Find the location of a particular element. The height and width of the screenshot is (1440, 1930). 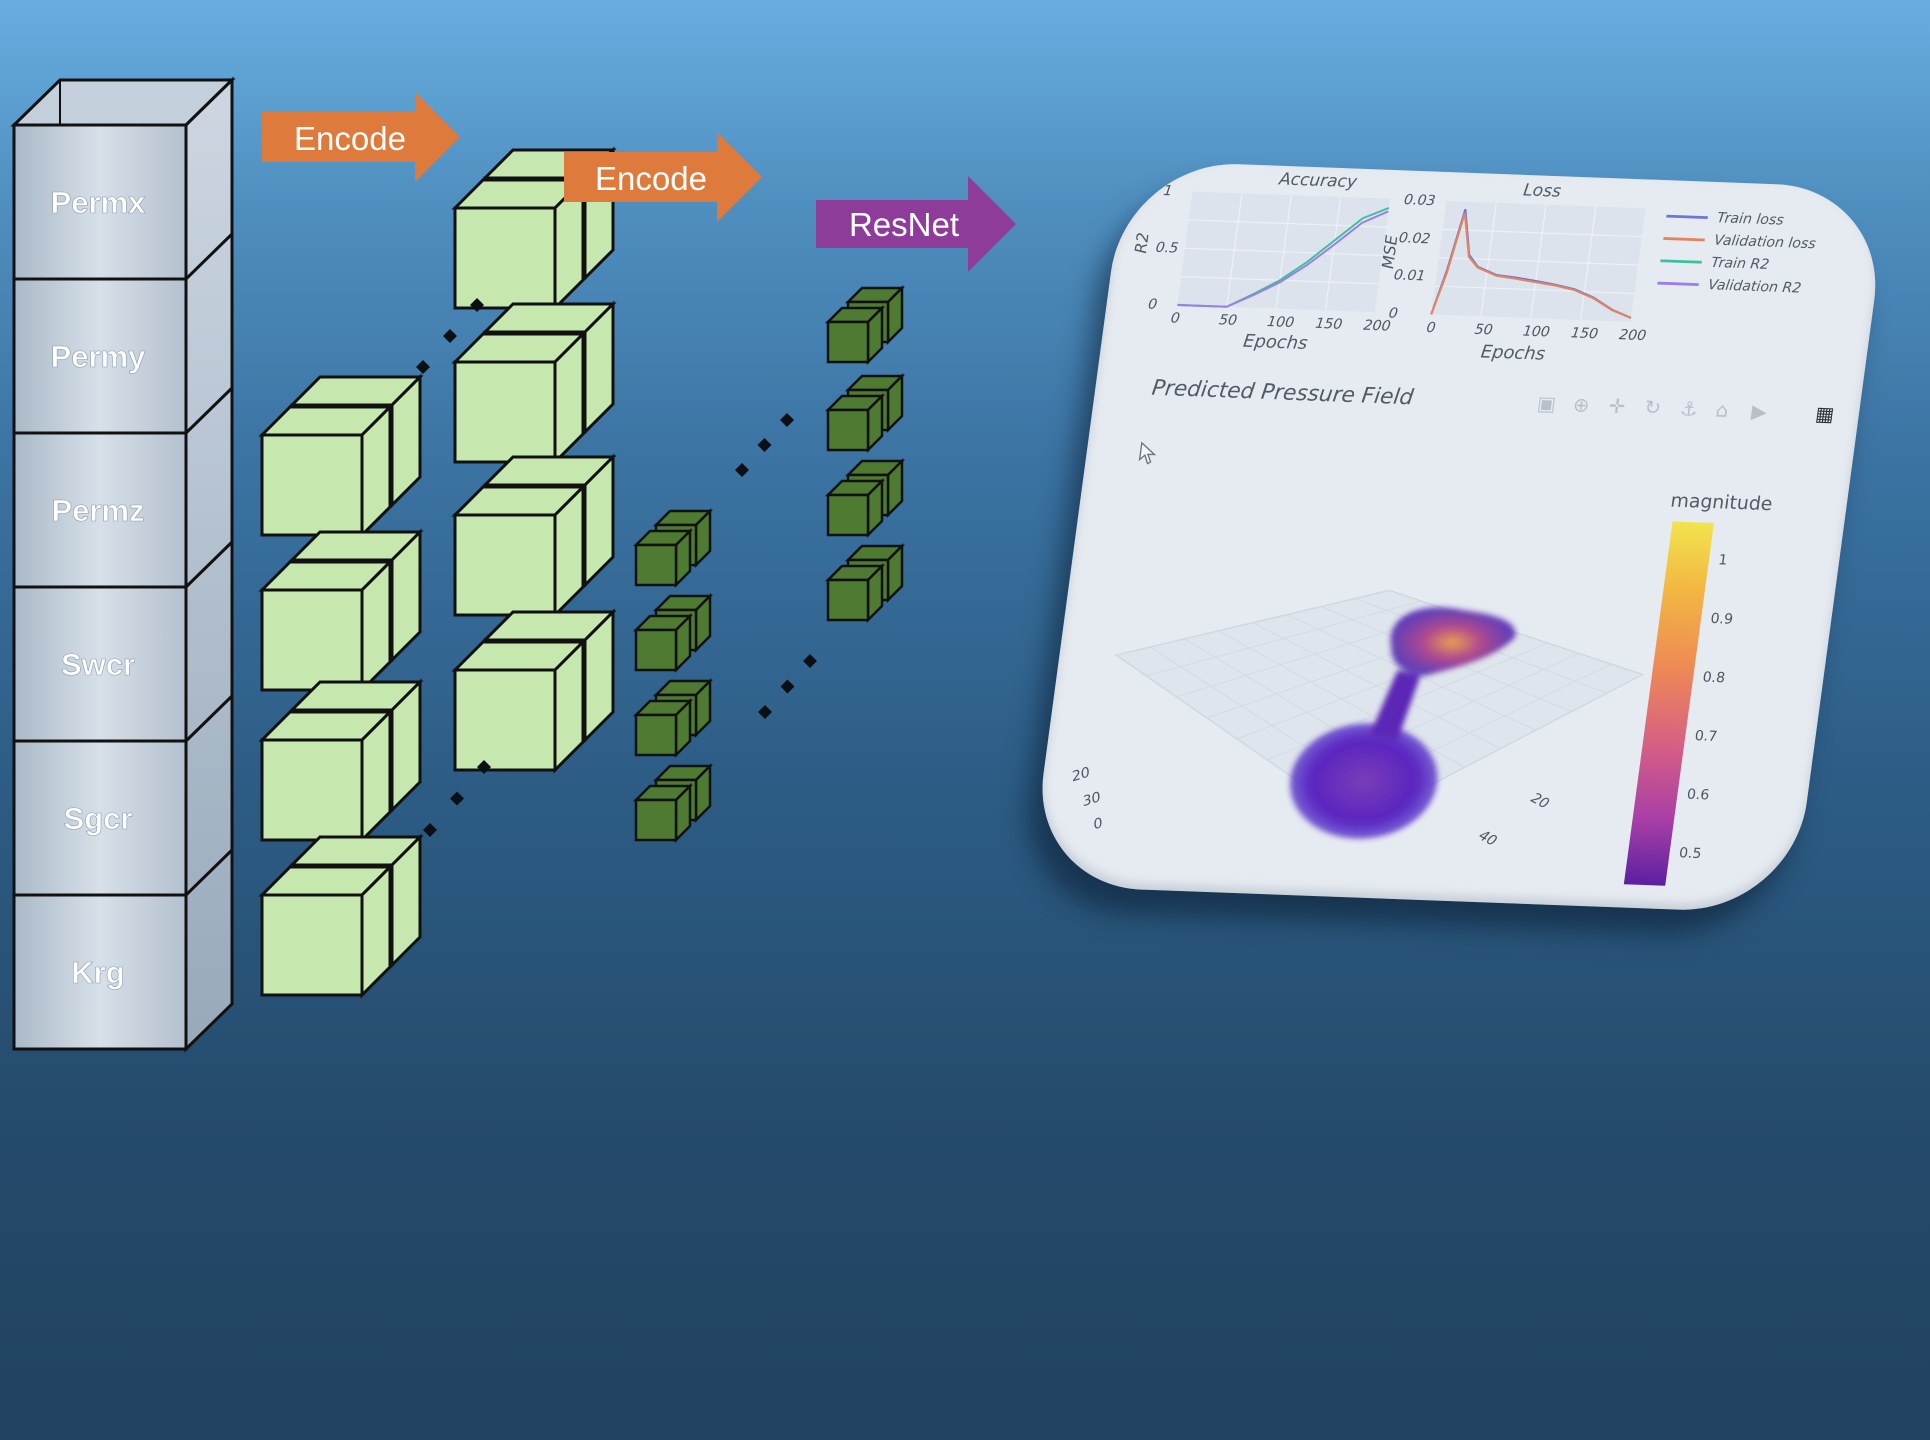

rotate-icon: ↻ is located at coordinates (1652, 408).